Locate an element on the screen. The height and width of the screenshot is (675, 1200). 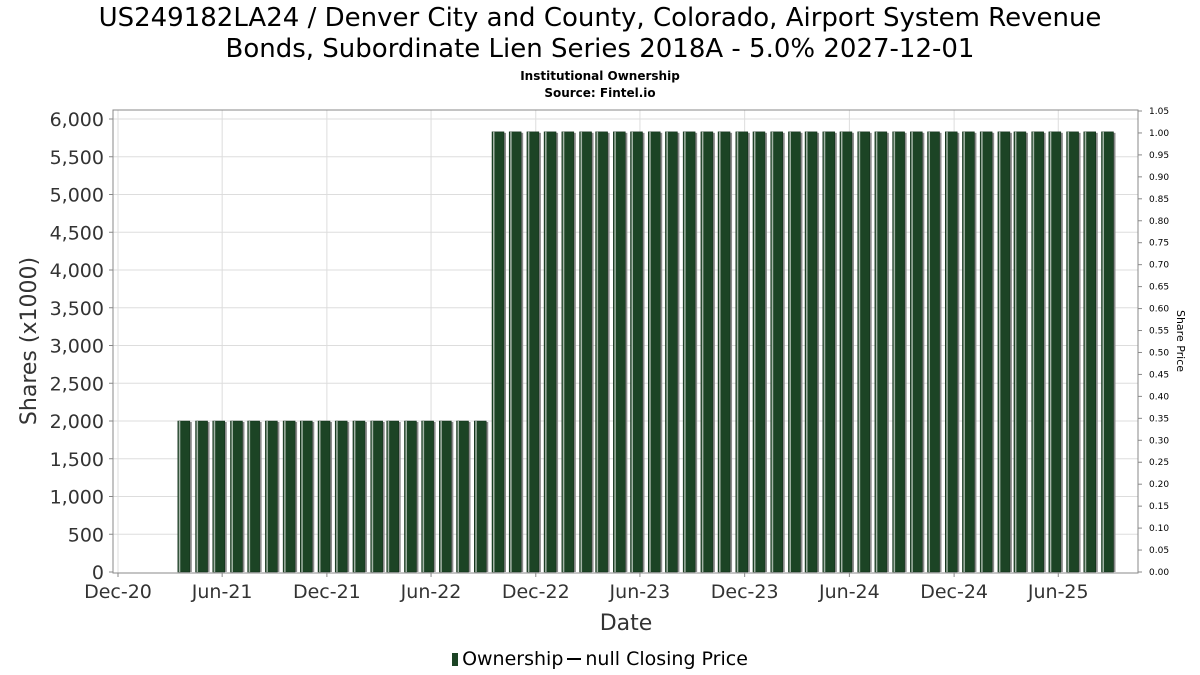
x-tick-label: Dec-21 is located at coordinates (327, 592).